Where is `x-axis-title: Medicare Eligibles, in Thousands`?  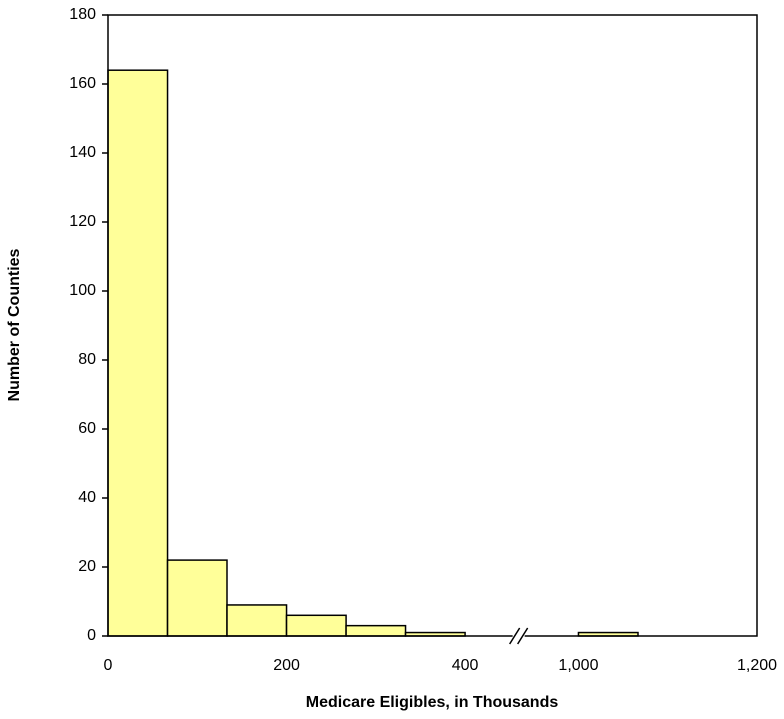 x-axis-title: Medicare Eligibles, in Thousands is located at coordinates (432, 702).